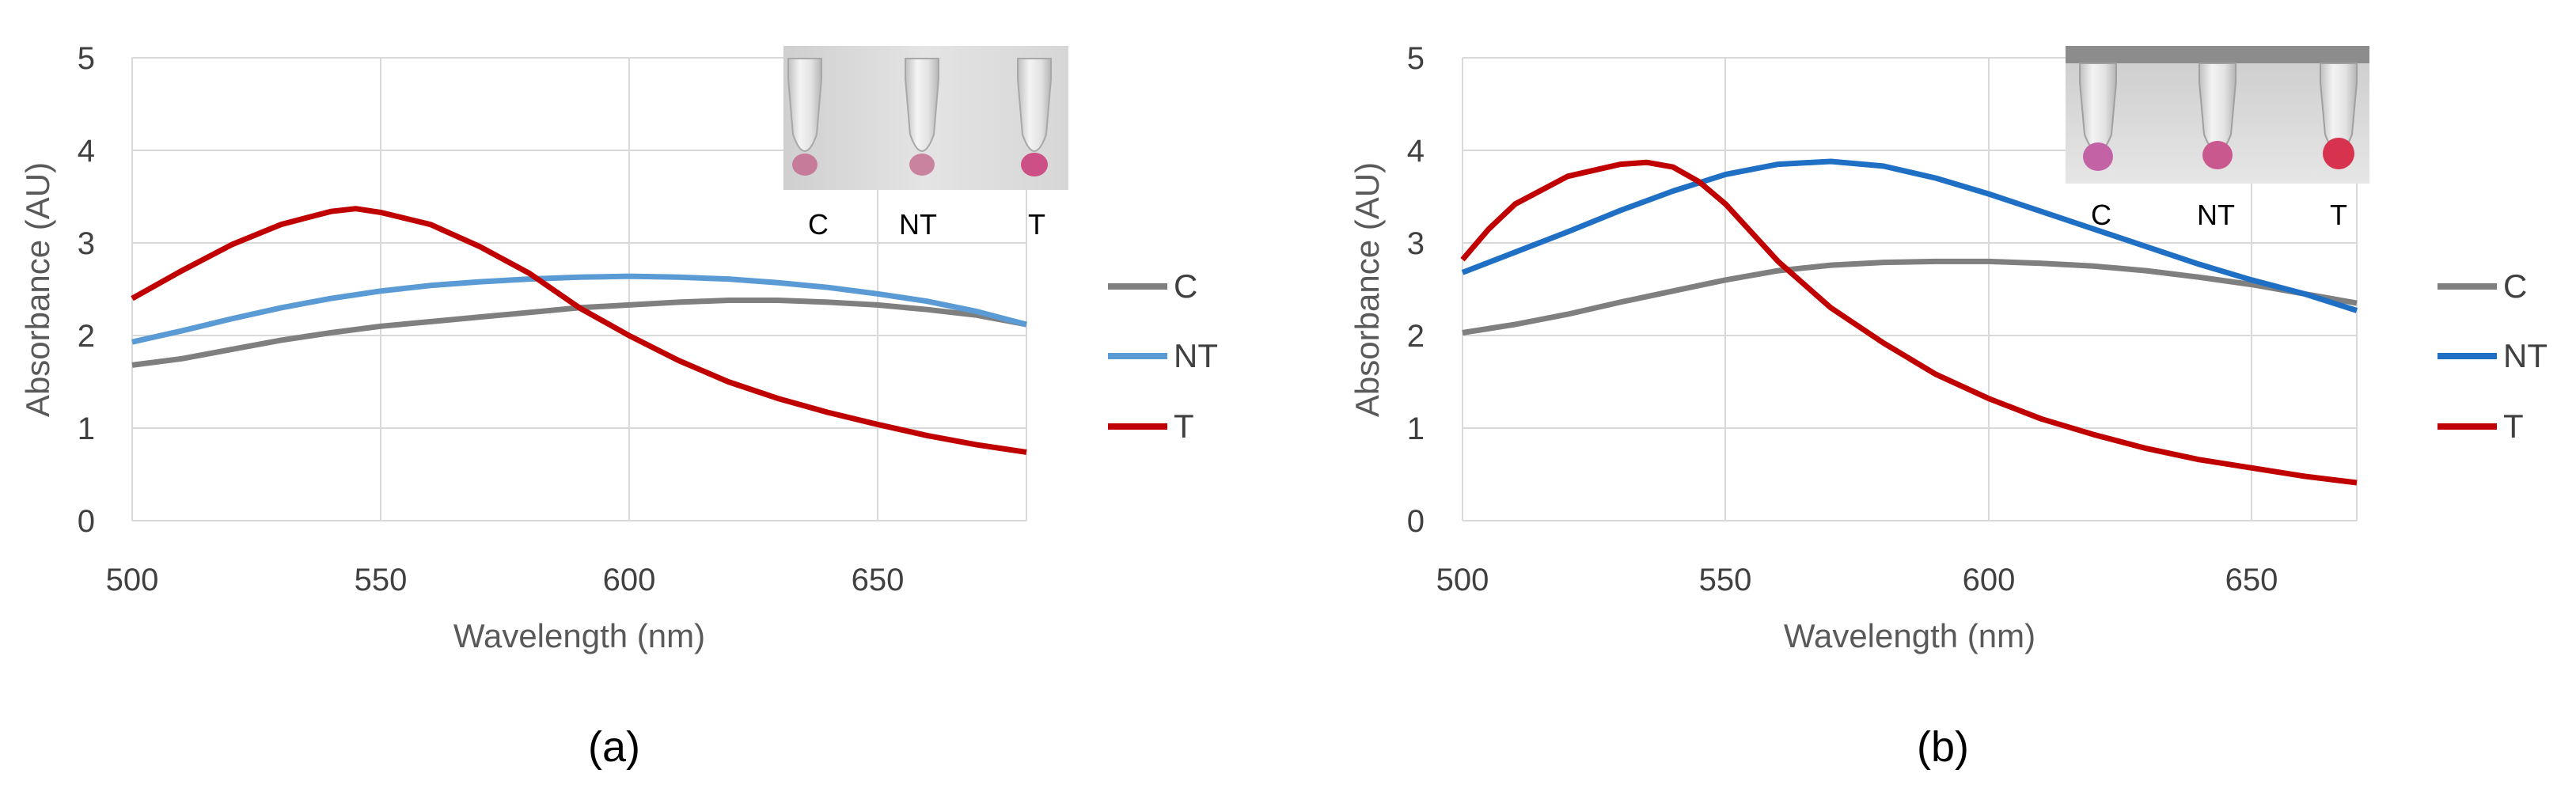 Image resolution: width=2576 pixels, height=800 pixels. What do you see at coordinates (1416, 290) in the screenshot?
I see `panel-b-y-ticks: 0 1 2 3 4 5` at bounding box center [1416, 290].